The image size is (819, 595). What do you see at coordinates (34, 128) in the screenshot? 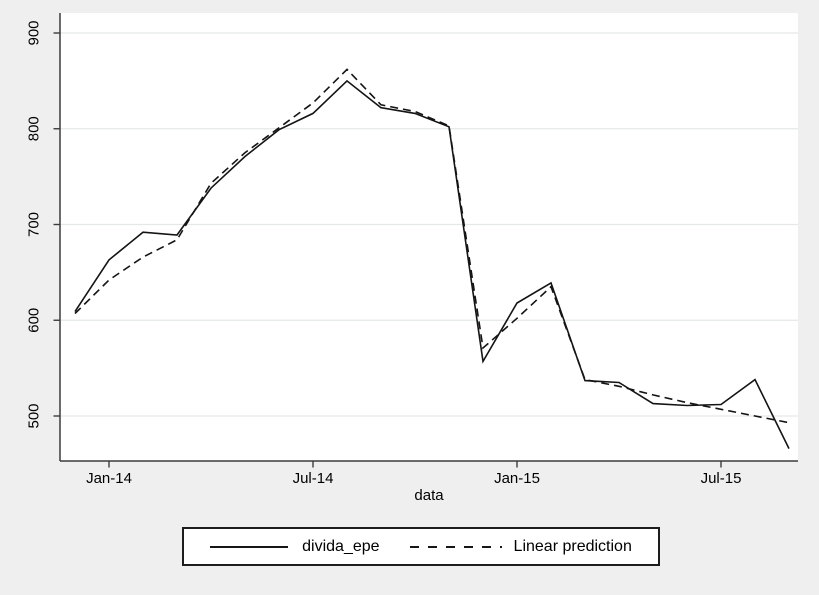
I see `y-tick-label: 800` at bounding box center [34, 128].